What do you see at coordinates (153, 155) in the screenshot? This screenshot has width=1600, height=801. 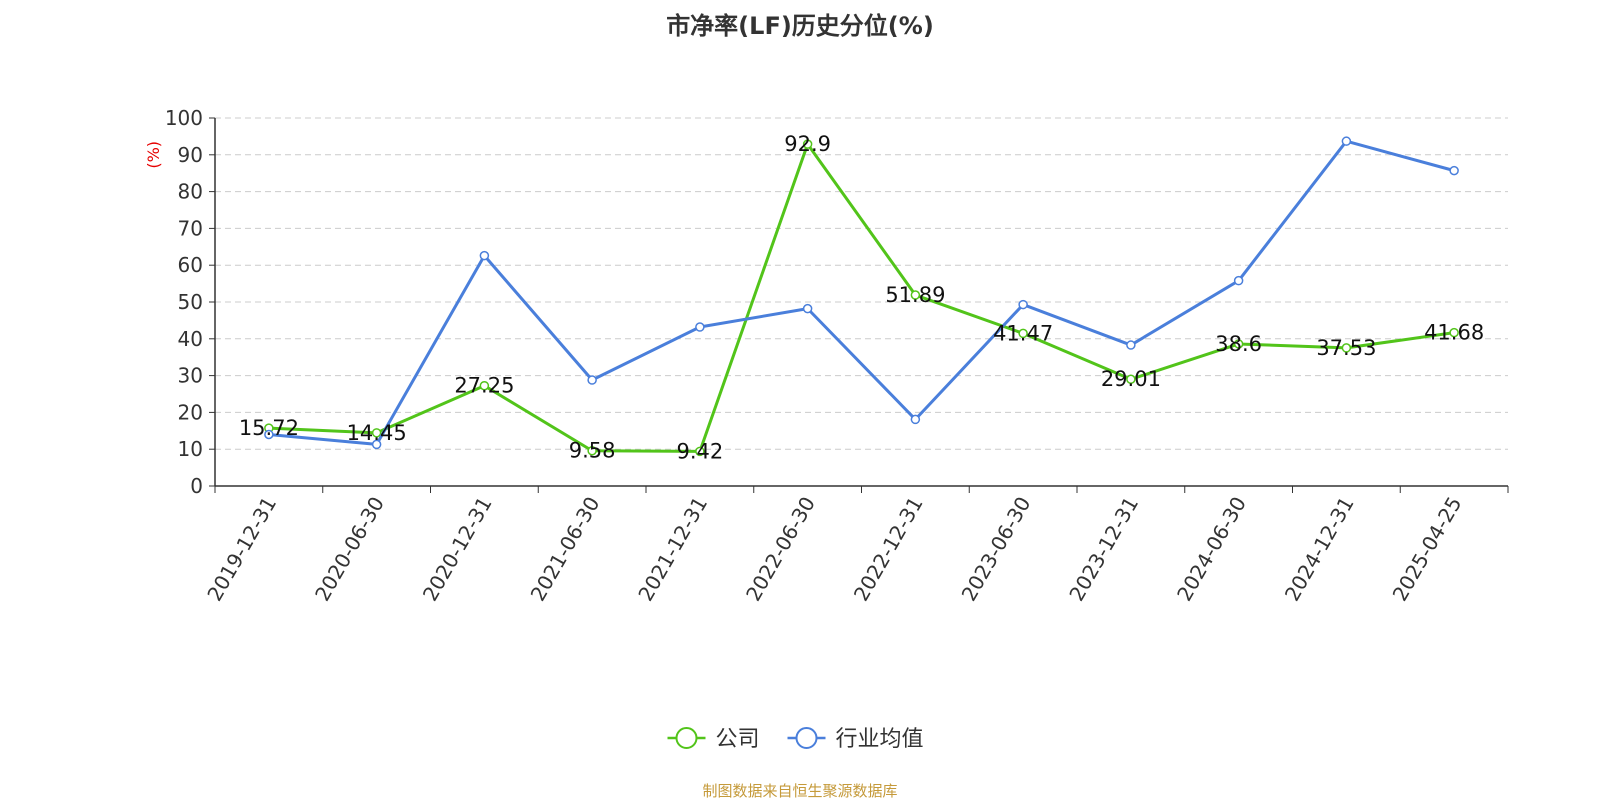 I see `y-axis-label: (%)` at bounding box center [153, 155].